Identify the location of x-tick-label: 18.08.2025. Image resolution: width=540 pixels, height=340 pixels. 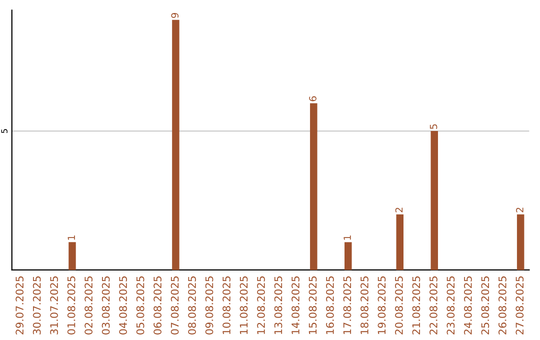
(364, 305).